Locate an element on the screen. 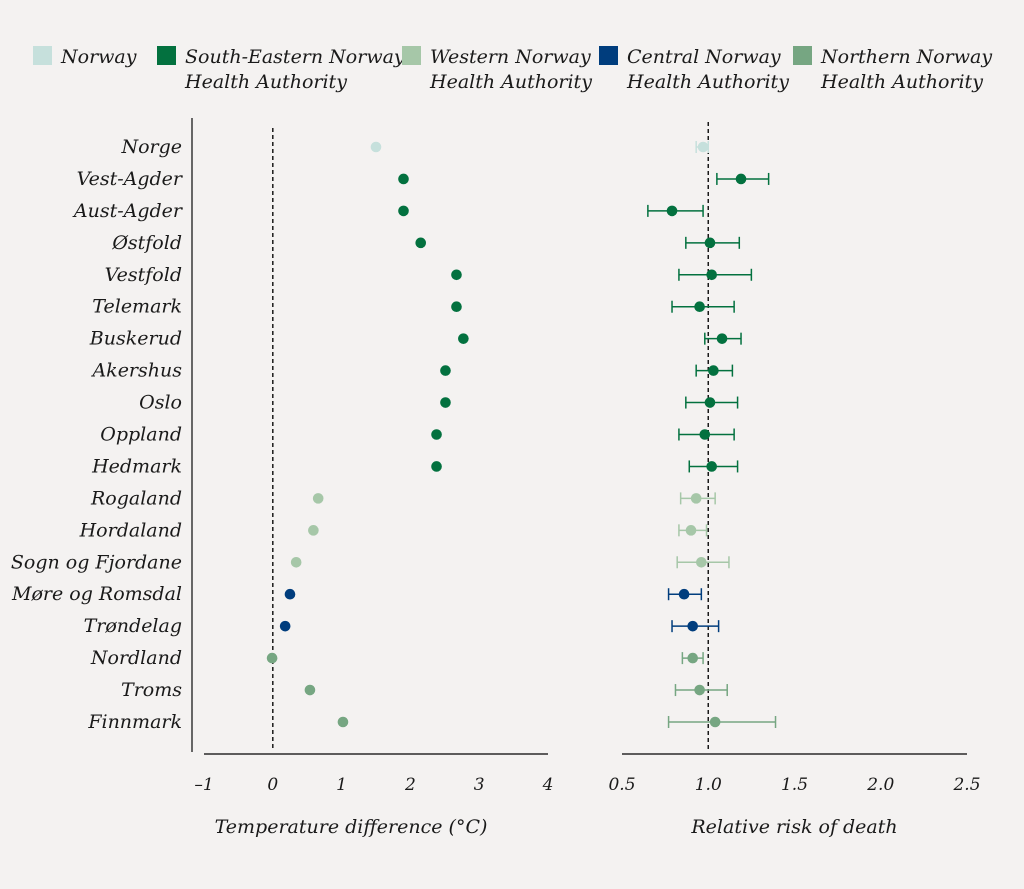 The height and width of the screenshot is (889, 1024). risk-axis-title: Relative risk of death is located at coordinates (793, 827).